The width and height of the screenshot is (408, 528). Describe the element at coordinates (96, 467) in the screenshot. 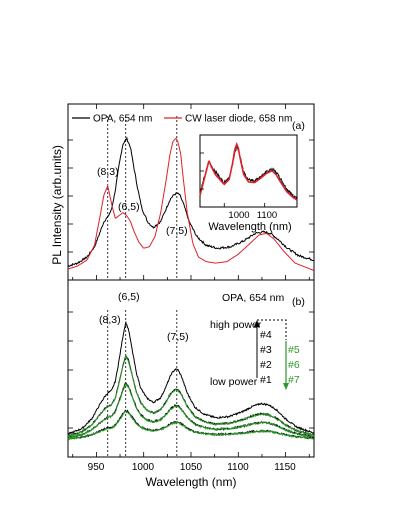

I see `x-tick-950: 950` at that location.